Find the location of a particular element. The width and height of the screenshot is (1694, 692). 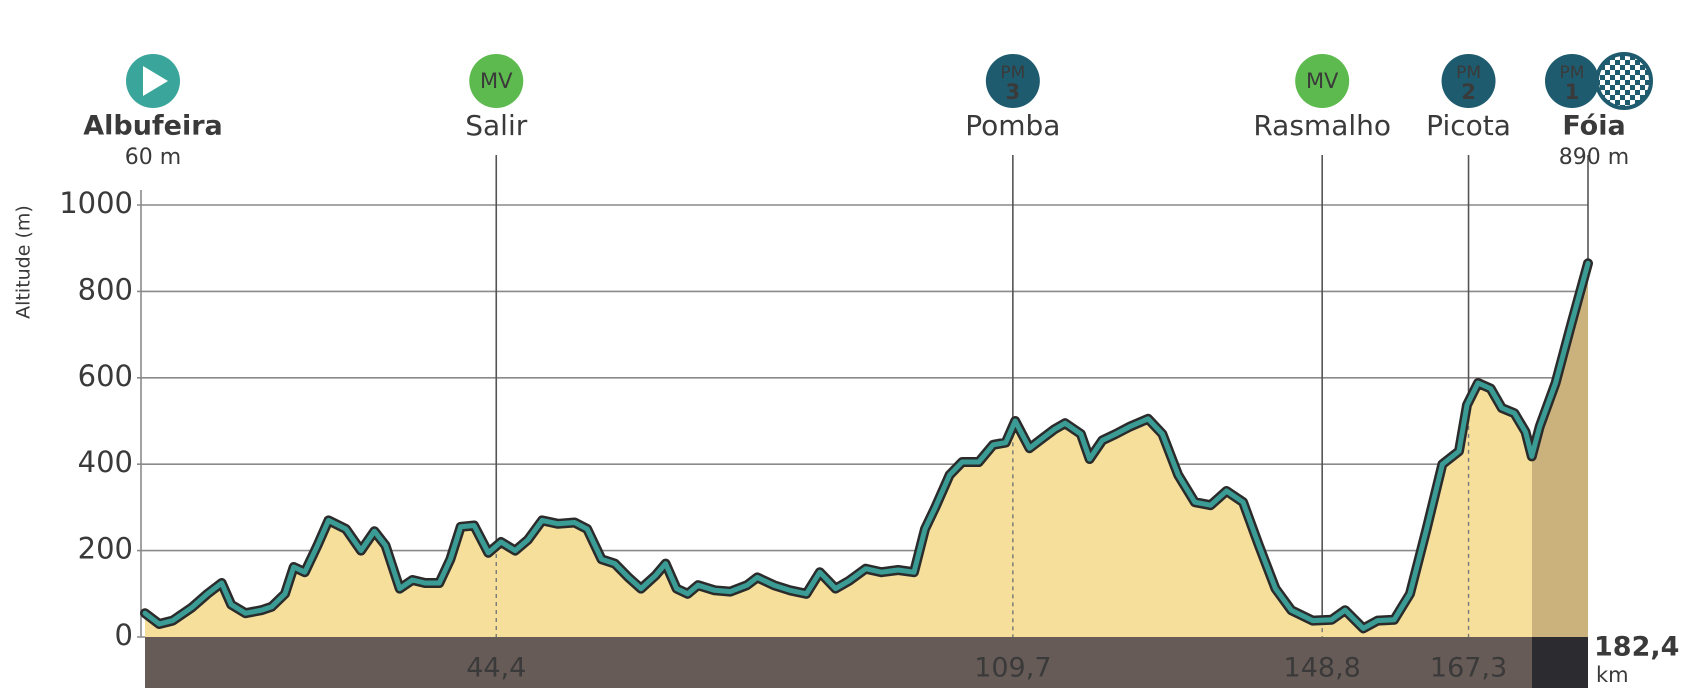

badge-number: 1 is located at coordinates (1572, 92).